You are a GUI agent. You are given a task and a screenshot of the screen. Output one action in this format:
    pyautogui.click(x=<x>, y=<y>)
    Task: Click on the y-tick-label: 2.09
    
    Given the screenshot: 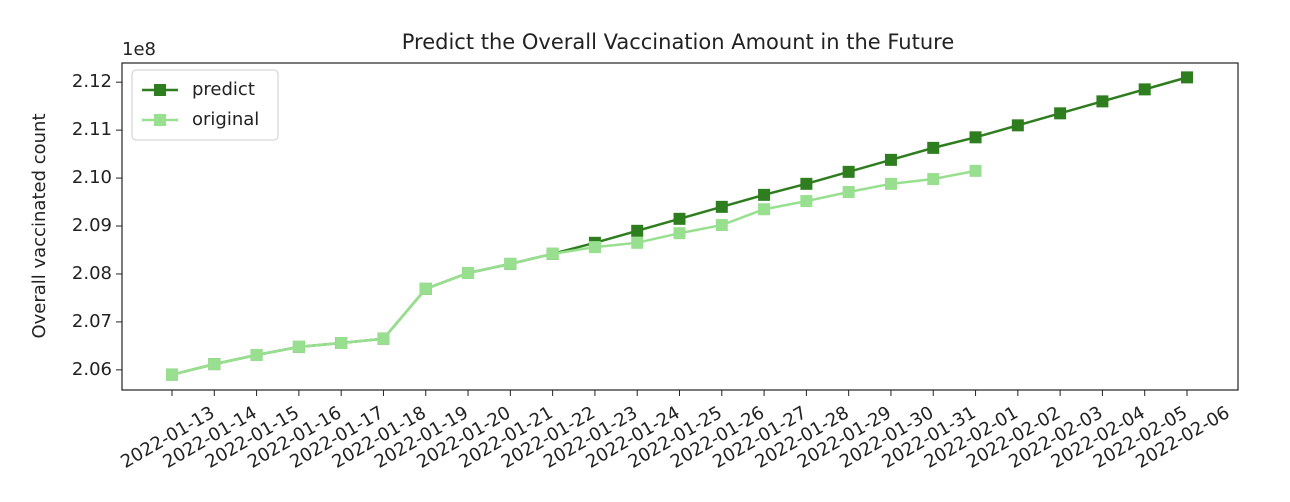 What is the action you would take?
    pyautogui.click(x=92, y=225)
    